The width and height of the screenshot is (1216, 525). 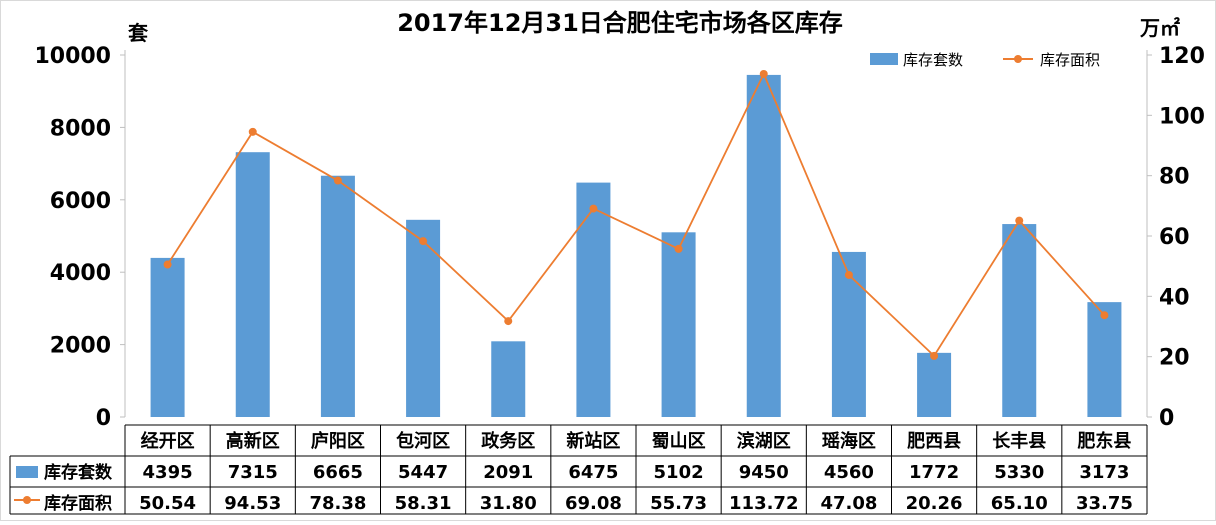 I want to click on category-label: 瑶海区, so click(x=849, y=441).